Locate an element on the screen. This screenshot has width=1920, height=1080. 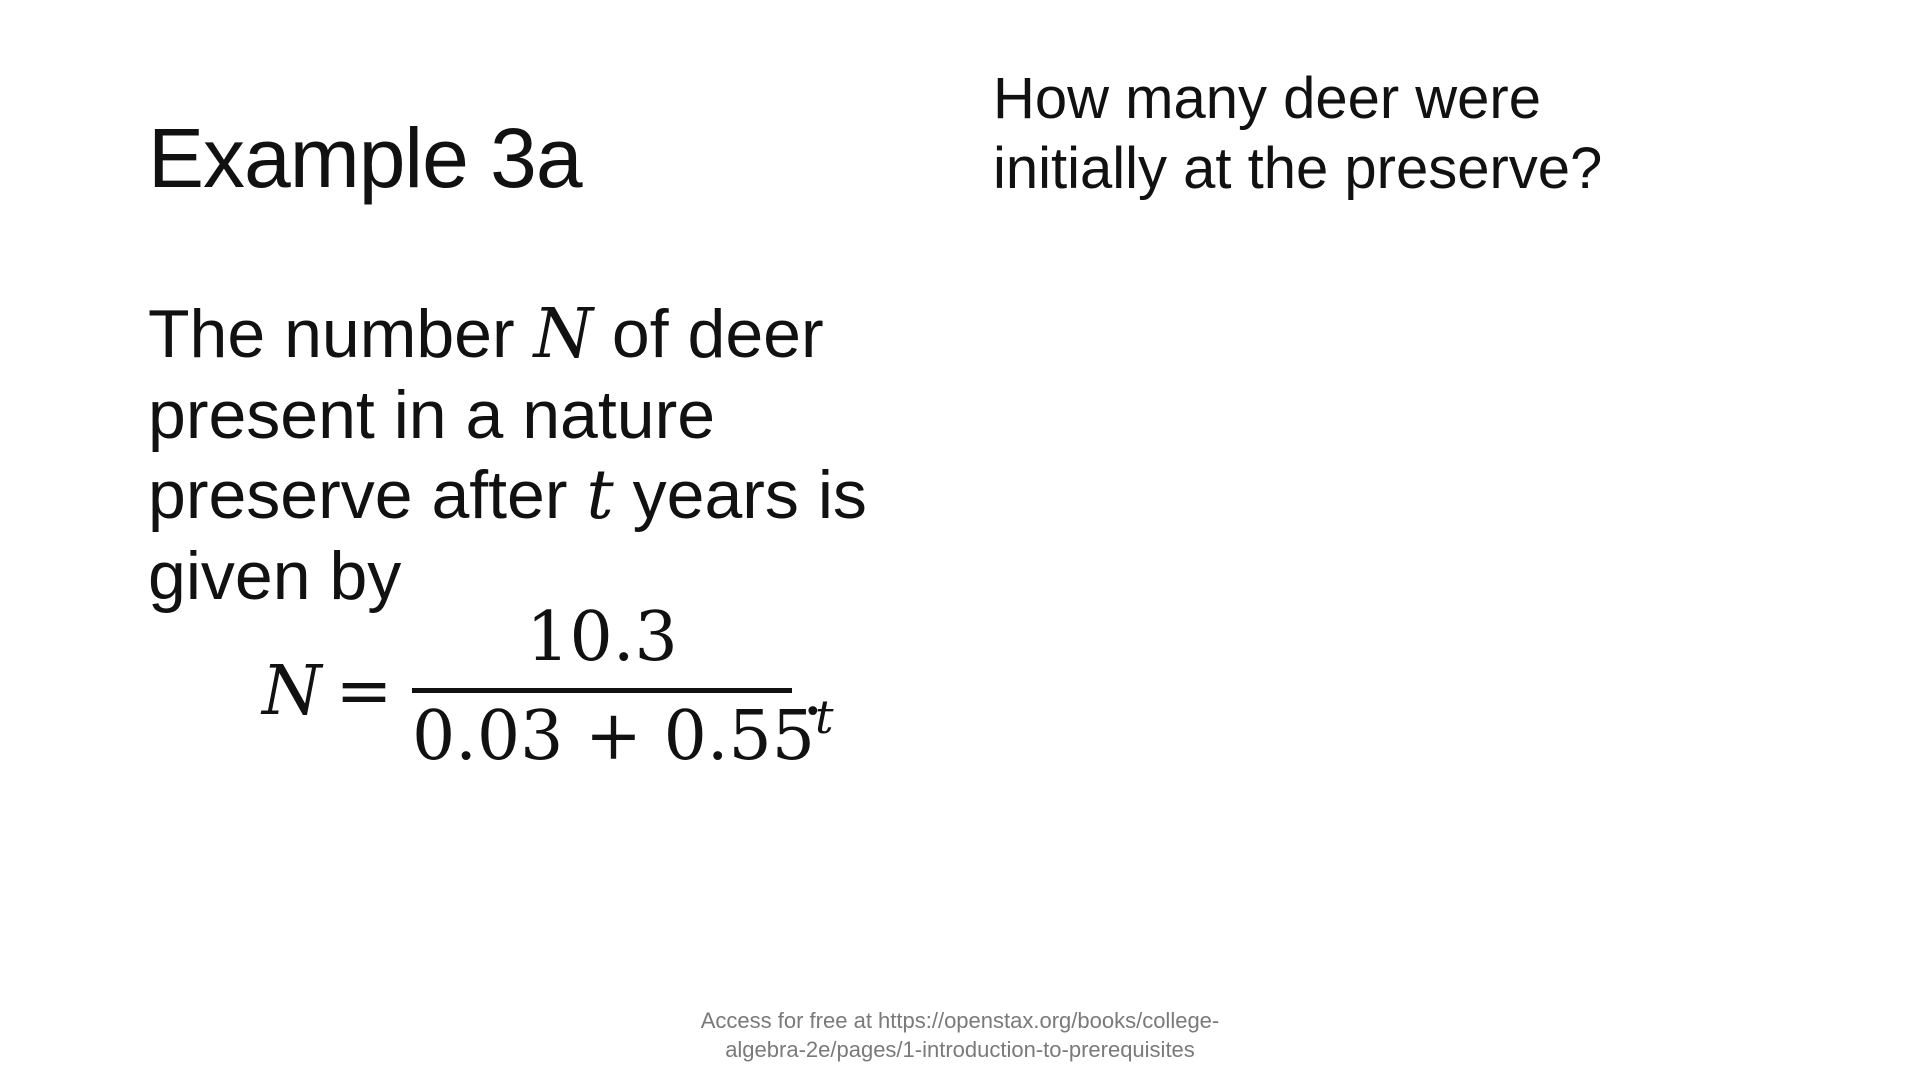
denominator-base: 0.03 + 0.55 is located at coordinates (614, 736).